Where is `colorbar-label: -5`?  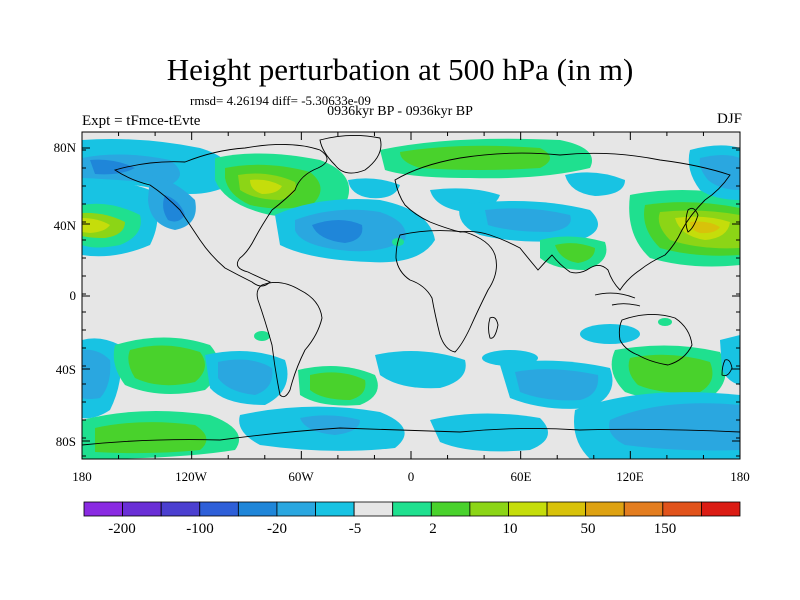
colorbar-label: -5 is located at coordinates (355, 529).